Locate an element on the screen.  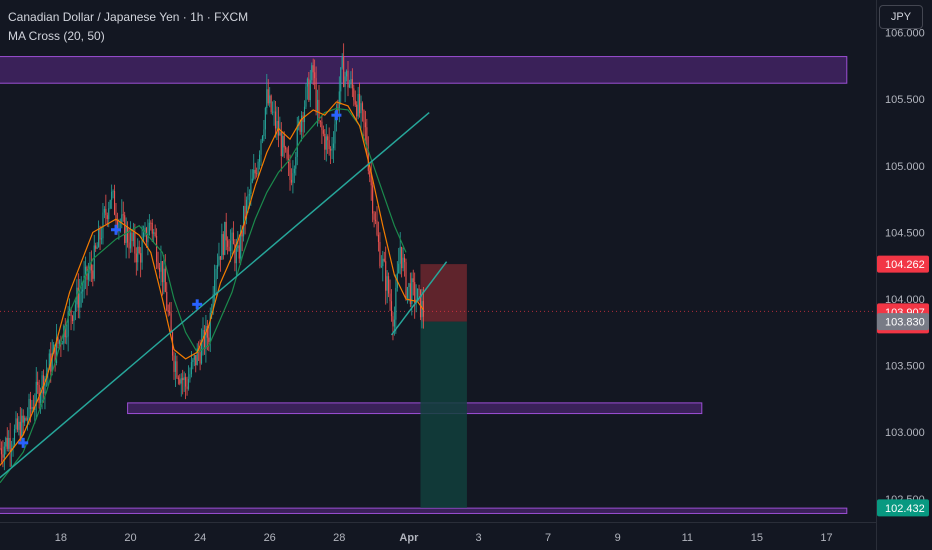
time-axis-tick: 28 is located at coordinates (339, 538).